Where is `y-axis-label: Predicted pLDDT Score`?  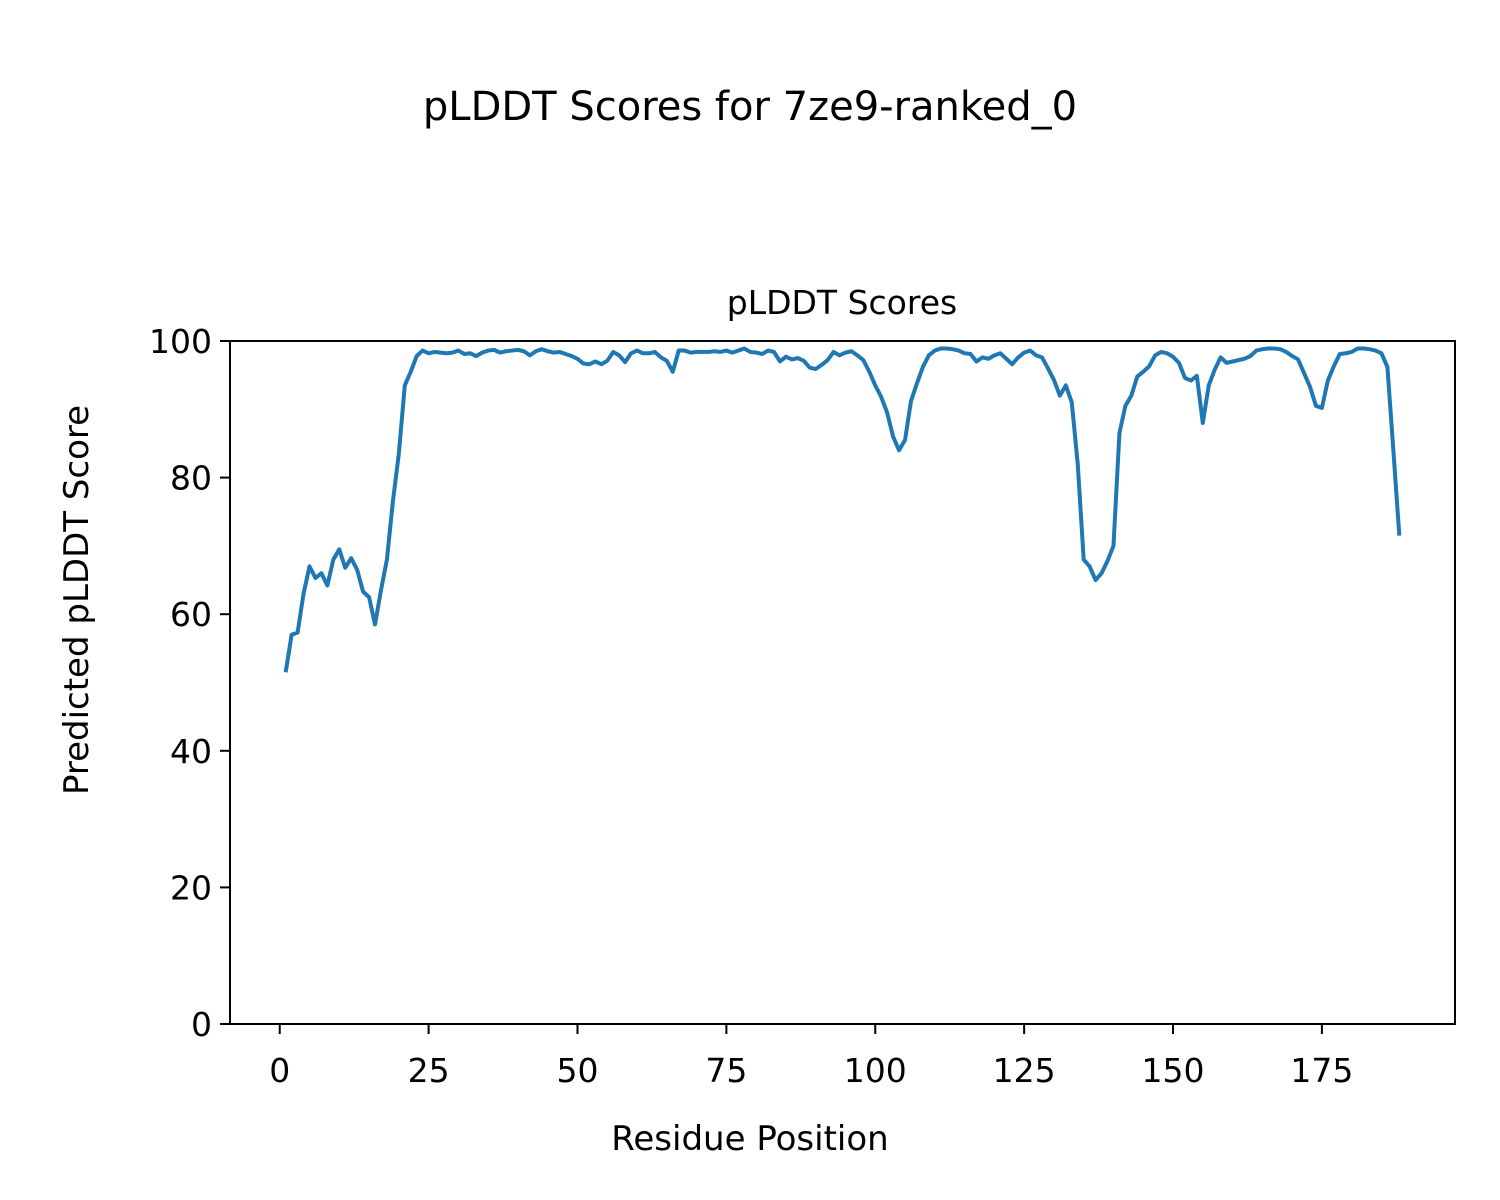
y-axis-label: Predicted pLDDT Score is located at coordinates (77, 600).